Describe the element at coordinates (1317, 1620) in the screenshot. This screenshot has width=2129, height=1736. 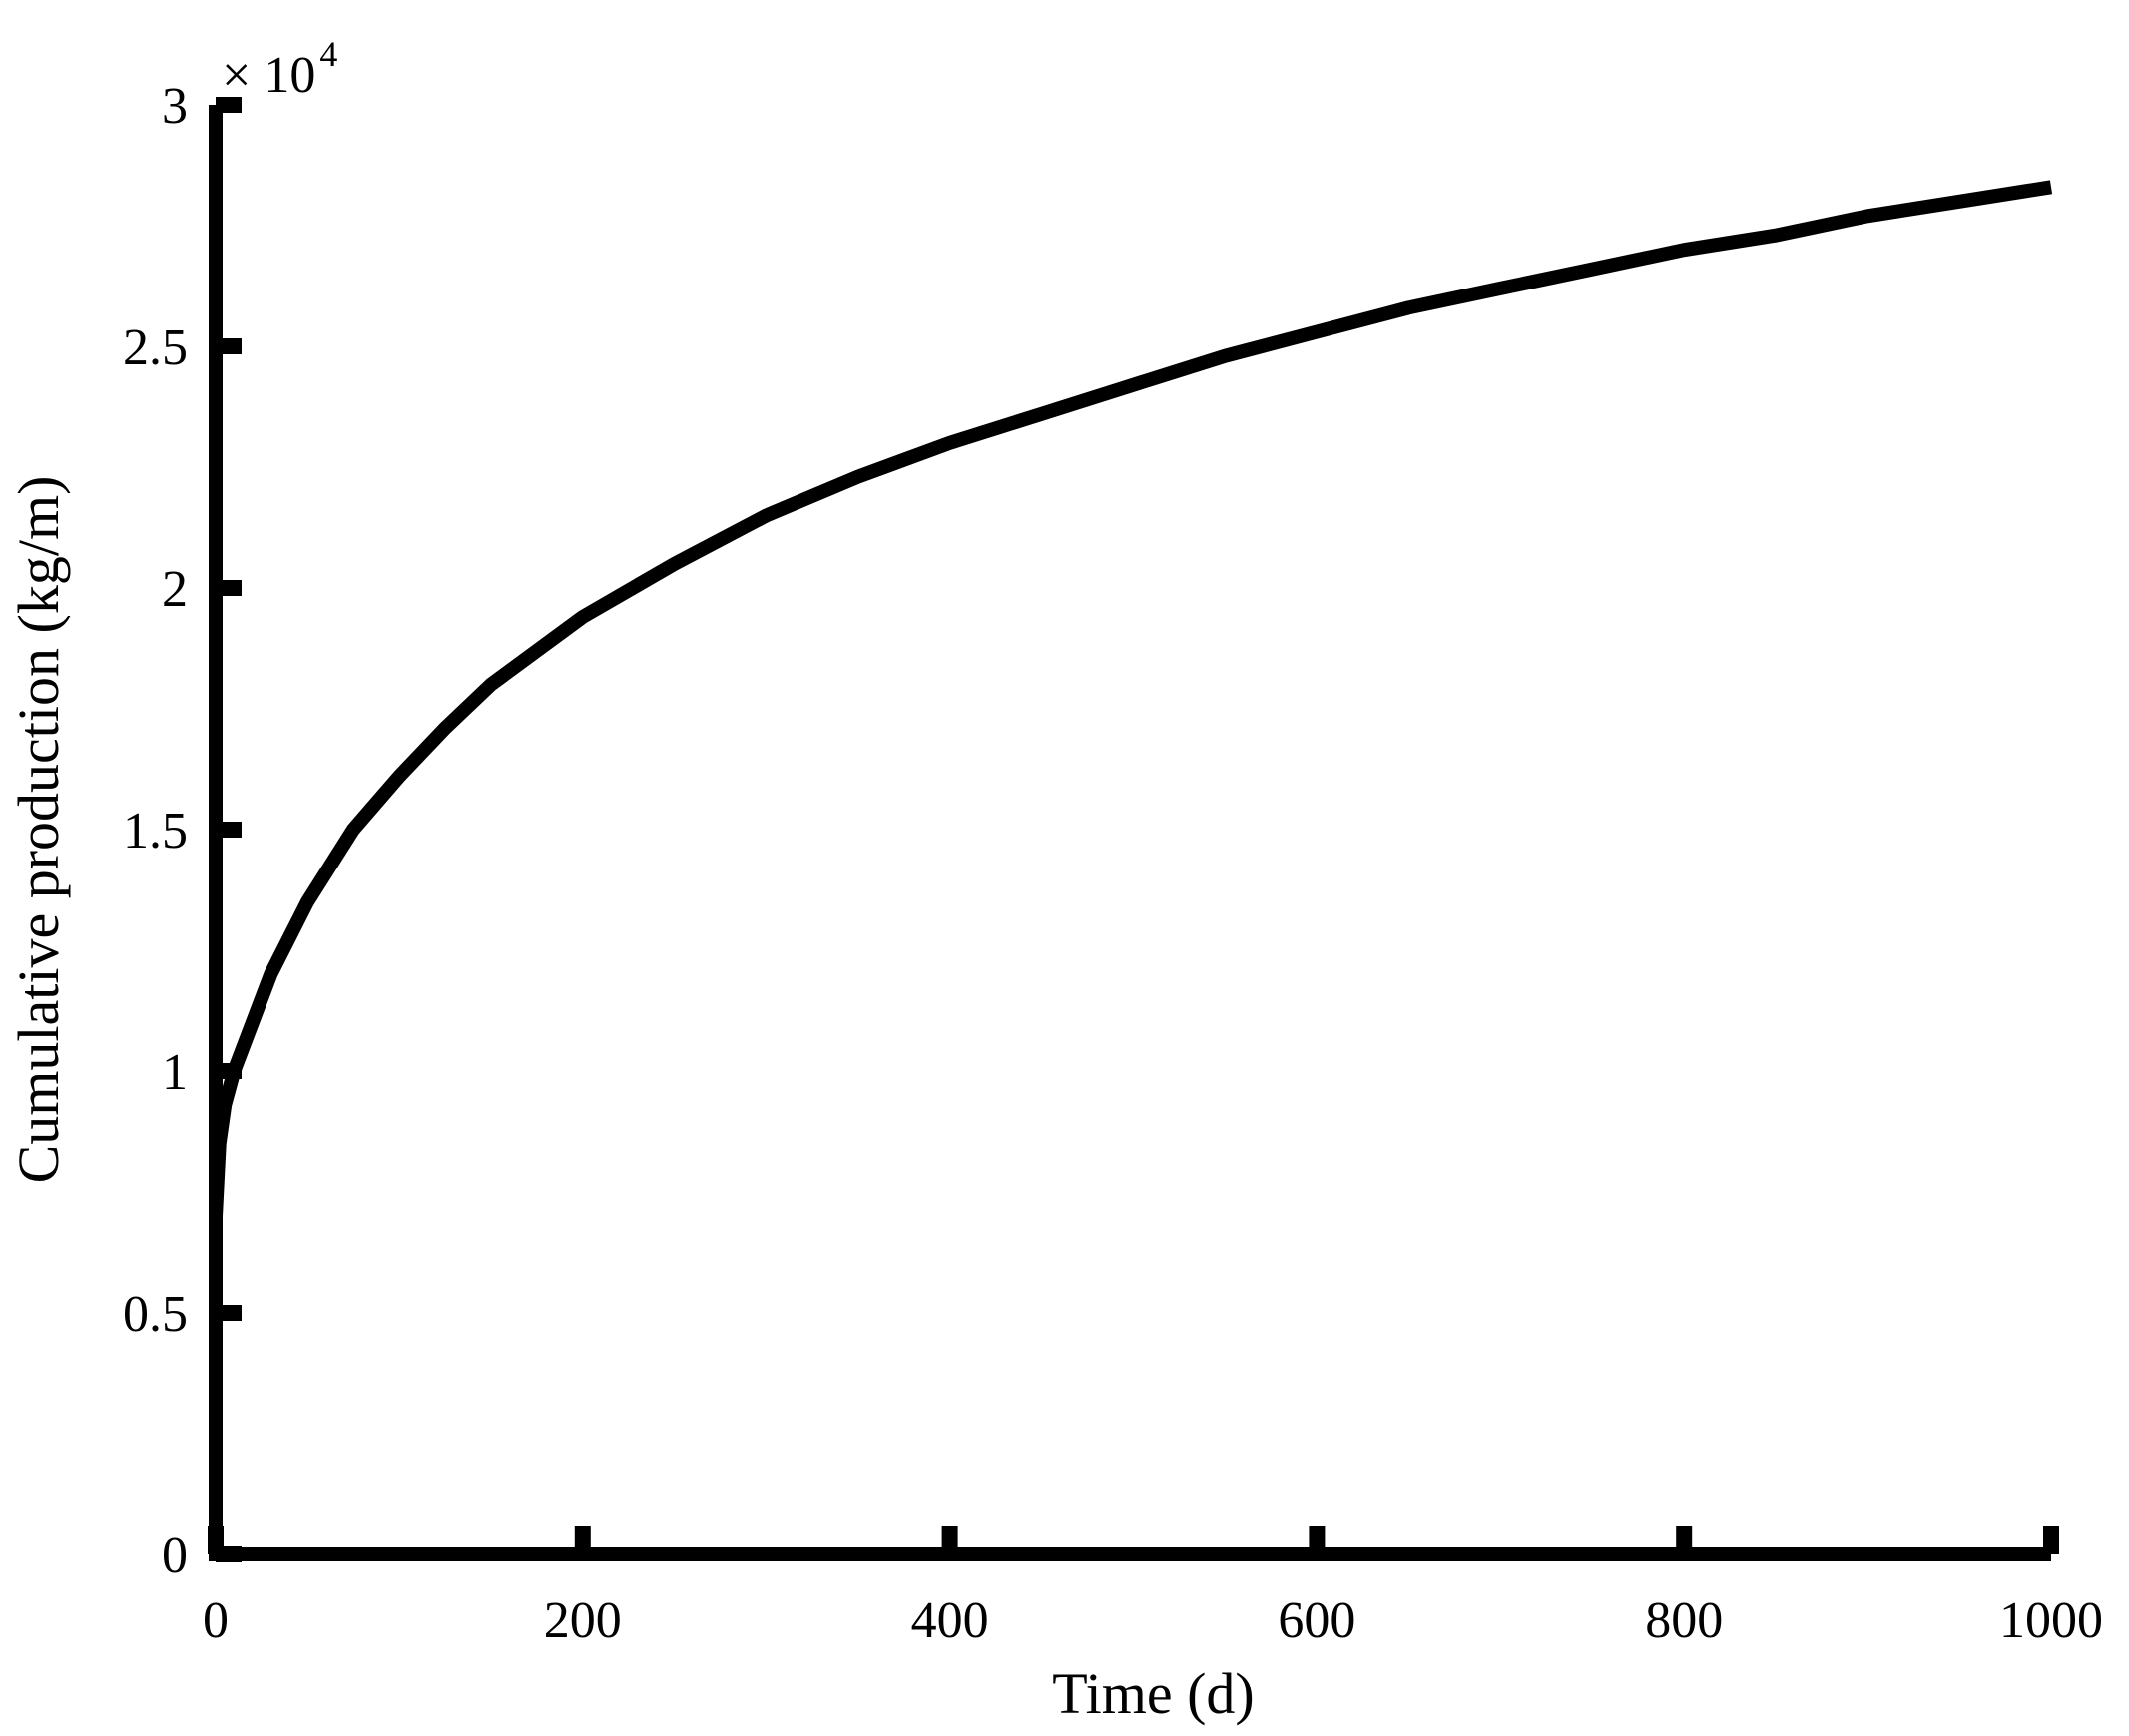
I see `x-tick-label-3: 600` at that location.